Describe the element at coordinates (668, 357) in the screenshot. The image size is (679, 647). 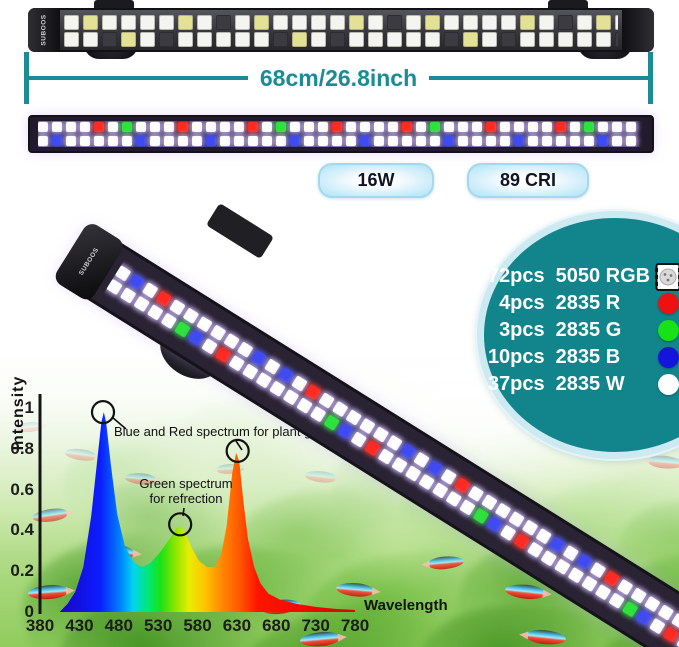
I see `blue-led-dot` at that location.